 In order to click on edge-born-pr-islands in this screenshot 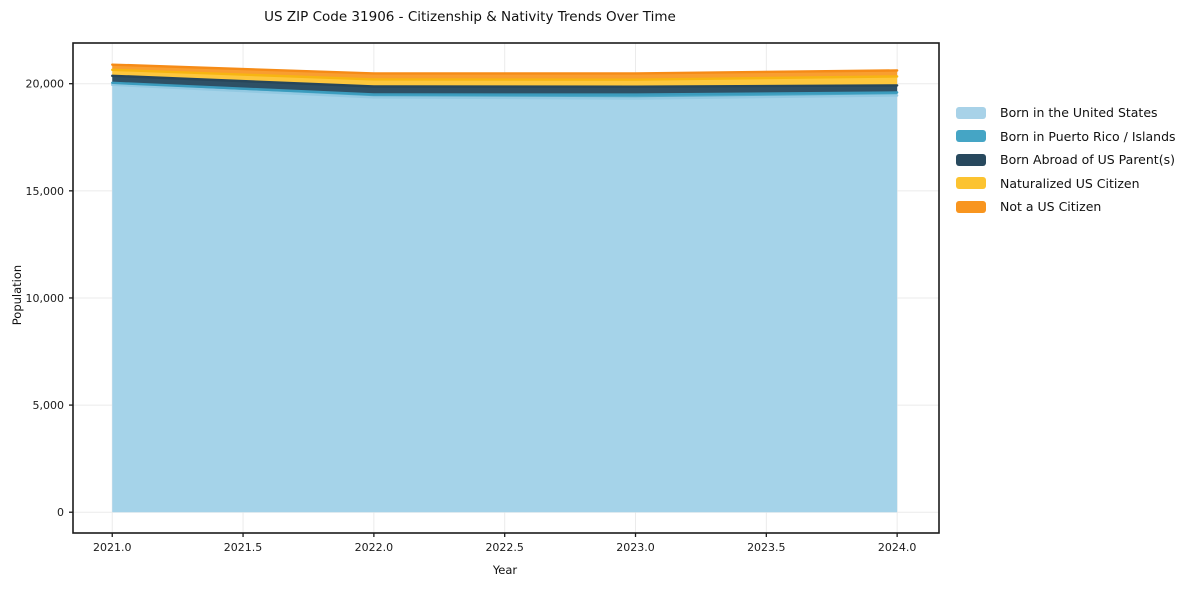, I will do `click(505, 88)`.